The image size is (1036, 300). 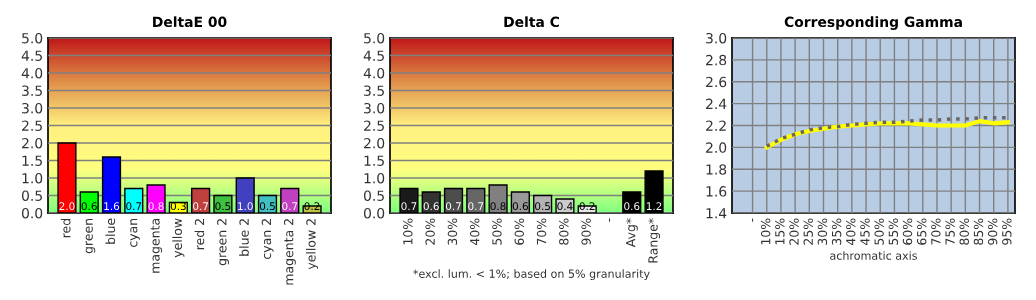 I want to click on x-tick-label: 15%, so click(x=780, y=231).